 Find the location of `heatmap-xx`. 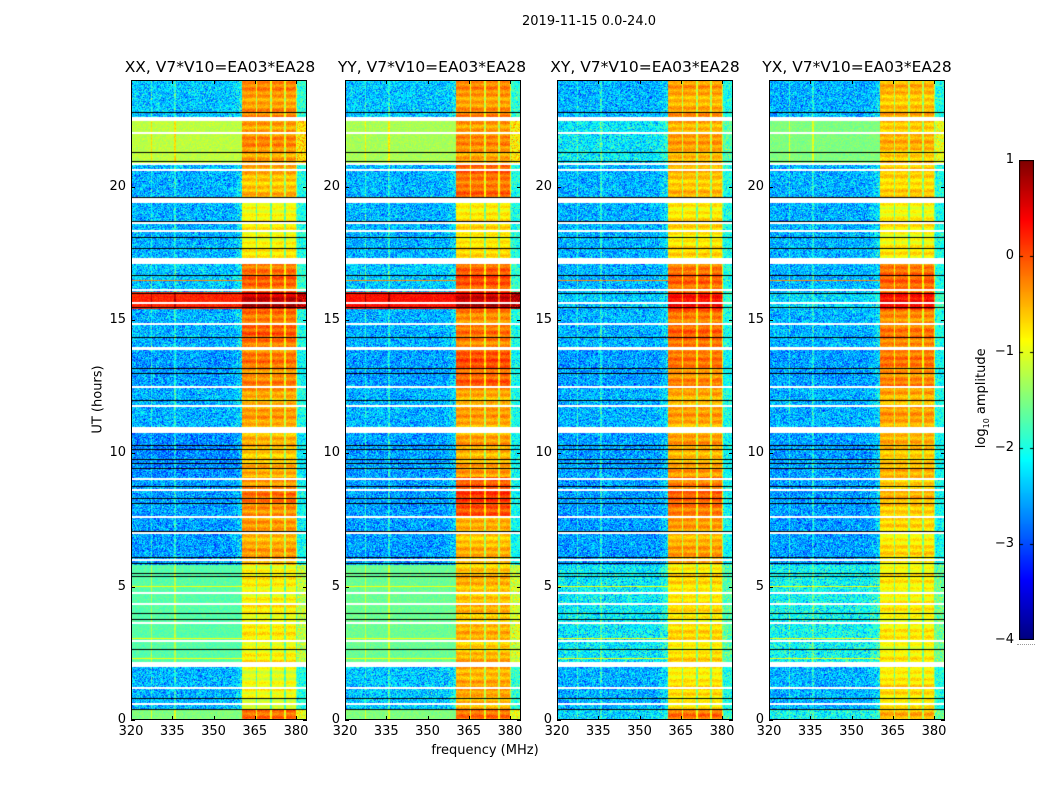

heatmap-xx is located at coordinates (219, 400).